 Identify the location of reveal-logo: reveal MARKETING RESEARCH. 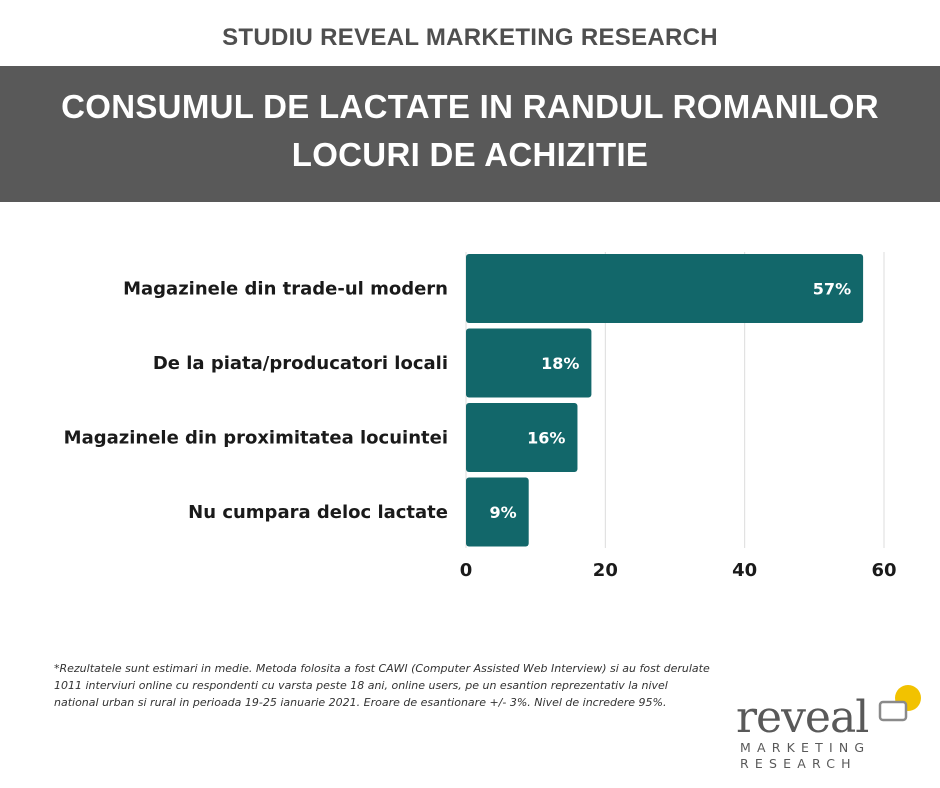
(831, 728).